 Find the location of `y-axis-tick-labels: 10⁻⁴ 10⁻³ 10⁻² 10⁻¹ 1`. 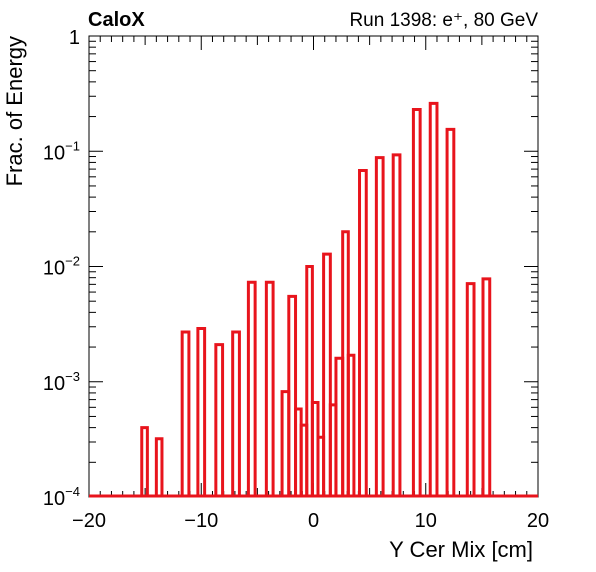

y-axis-tick-labels: 10⁻⁴ 10⁻³ 10⁻² 10⁻¹ 1 is located at coordinates (61, 268).